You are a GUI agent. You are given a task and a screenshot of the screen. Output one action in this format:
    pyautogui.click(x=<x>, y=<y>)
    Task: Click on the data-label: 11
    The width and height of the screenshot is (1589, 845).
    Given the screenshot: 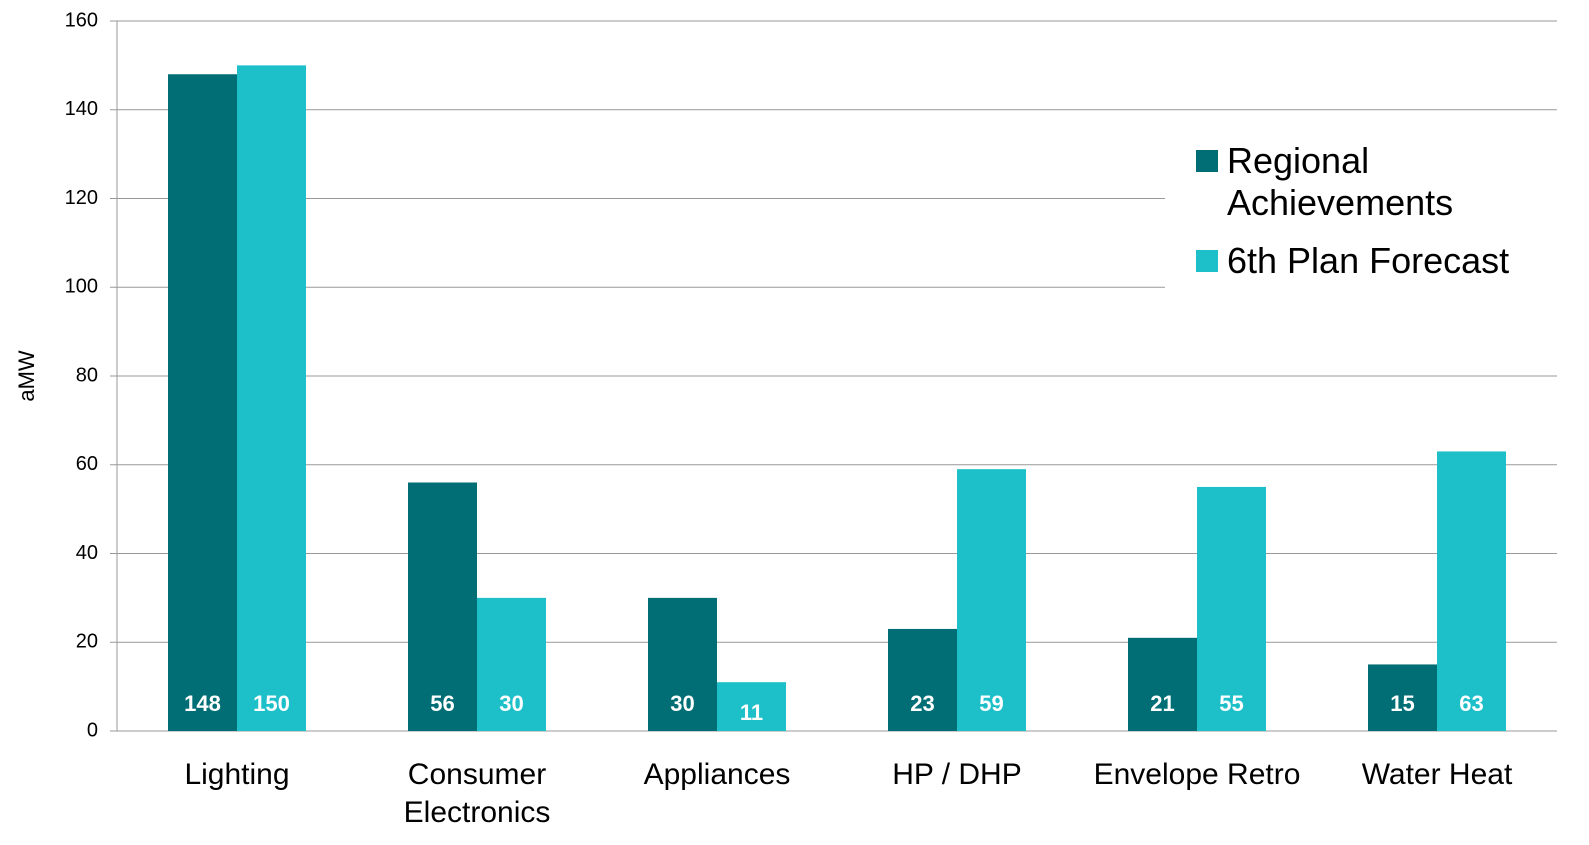 What is the action you would take?
    pyautogui.click(x=751, y=712)
    